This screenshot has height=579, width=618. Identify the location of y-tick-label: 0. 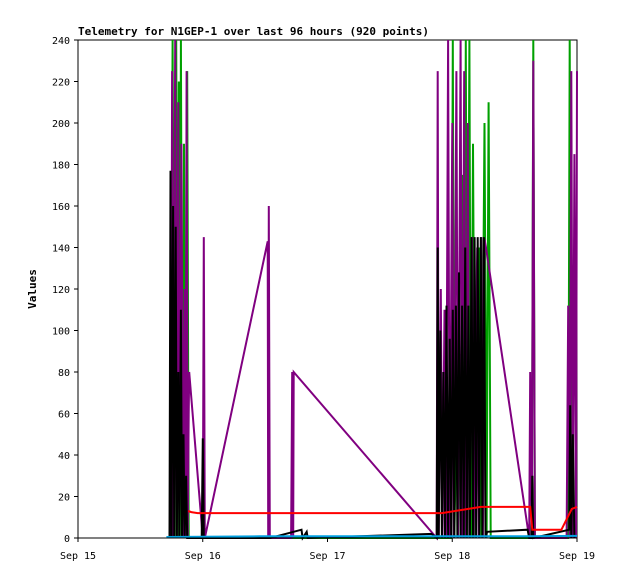
(67, 539).